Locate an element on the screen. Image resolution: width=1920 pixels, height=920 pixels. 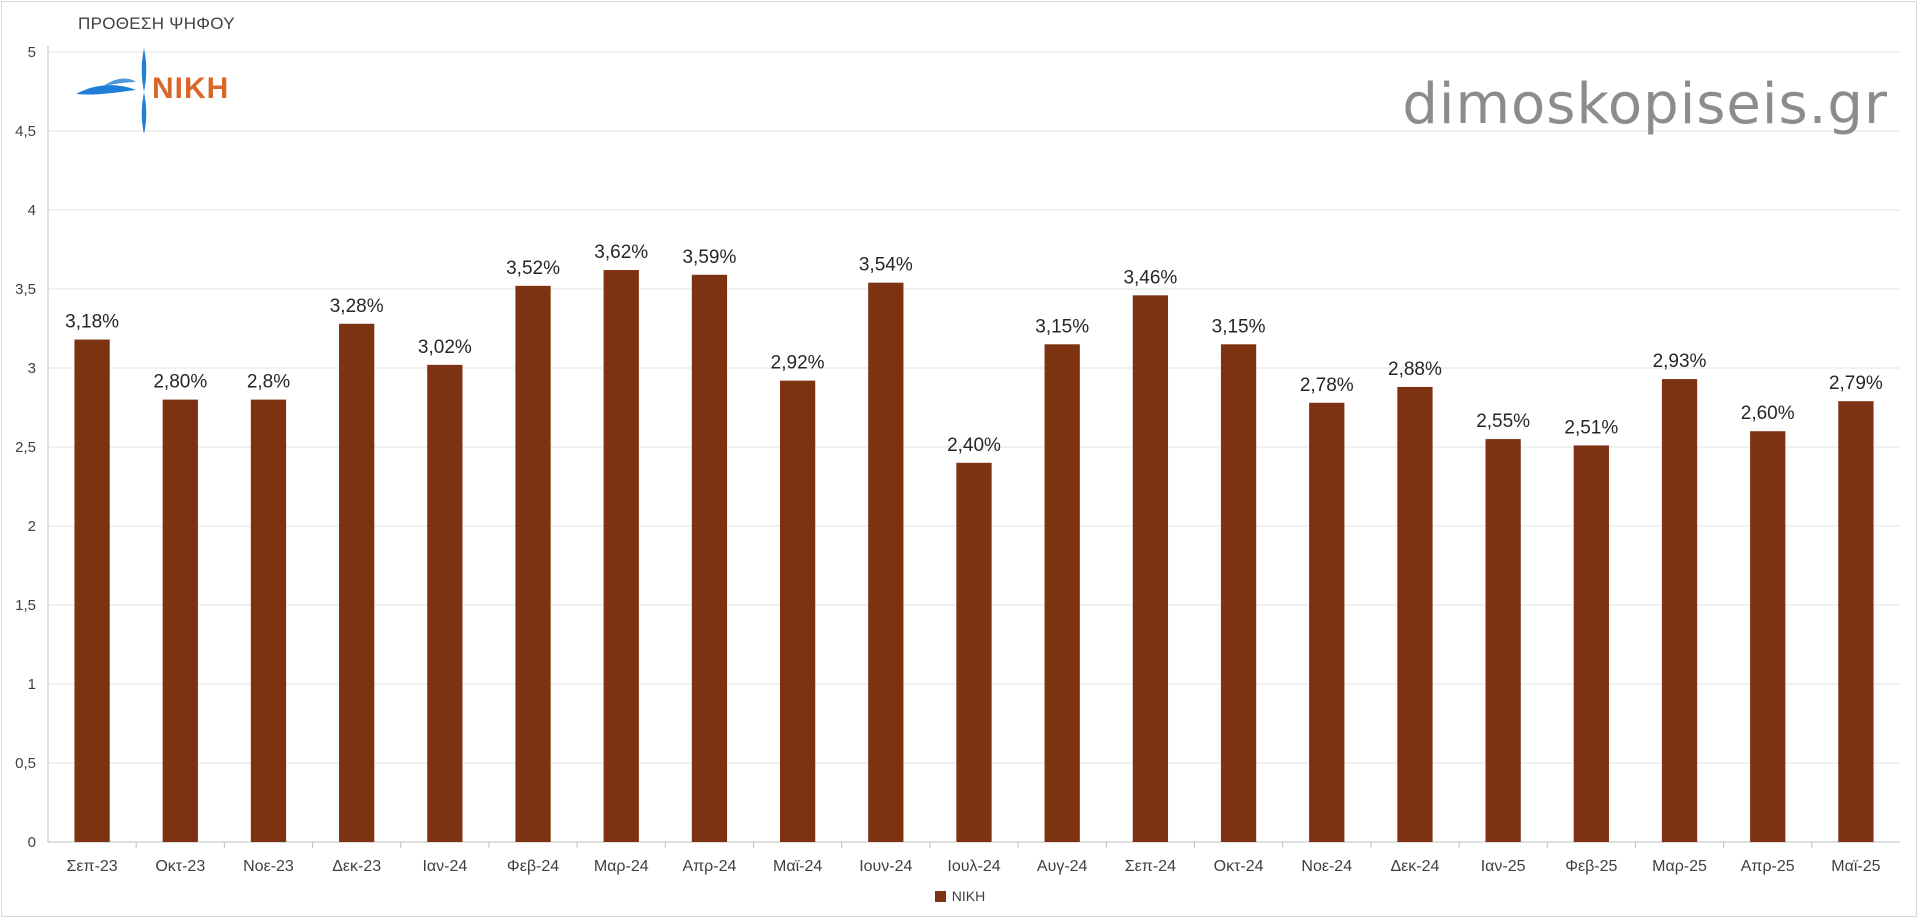
data-label: 2,88% is located at coordinates (1415, 369).